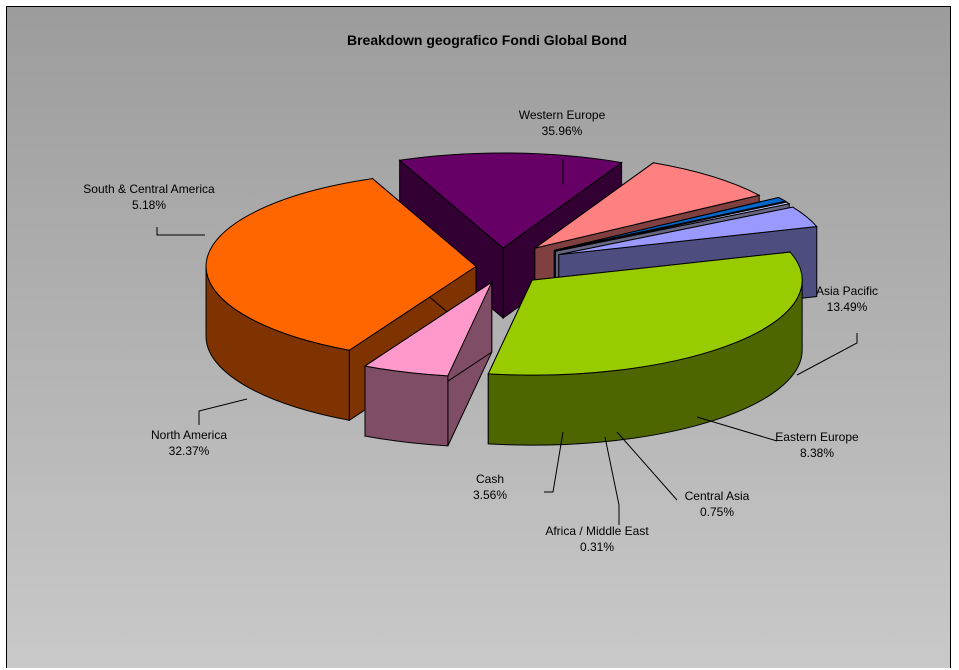 This screenshot has height=670, width=959. Describe the element at coordinates (341, 299) in the screenshot. I see `pie-slice-western-europe` at that location.